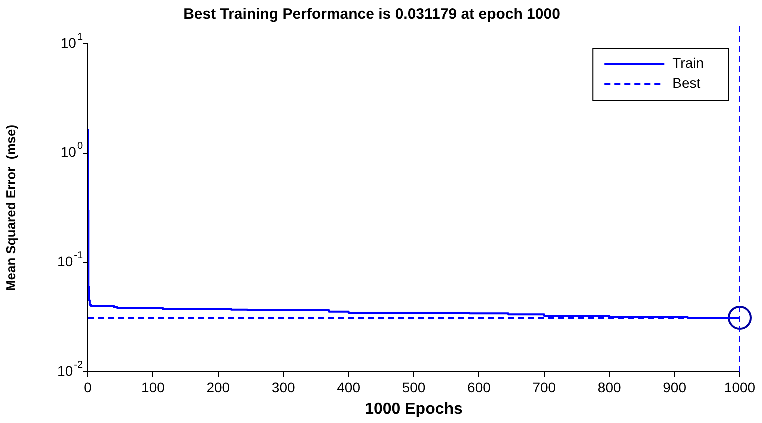  I want to click on x-tick-label: 0, so click(88, 387).